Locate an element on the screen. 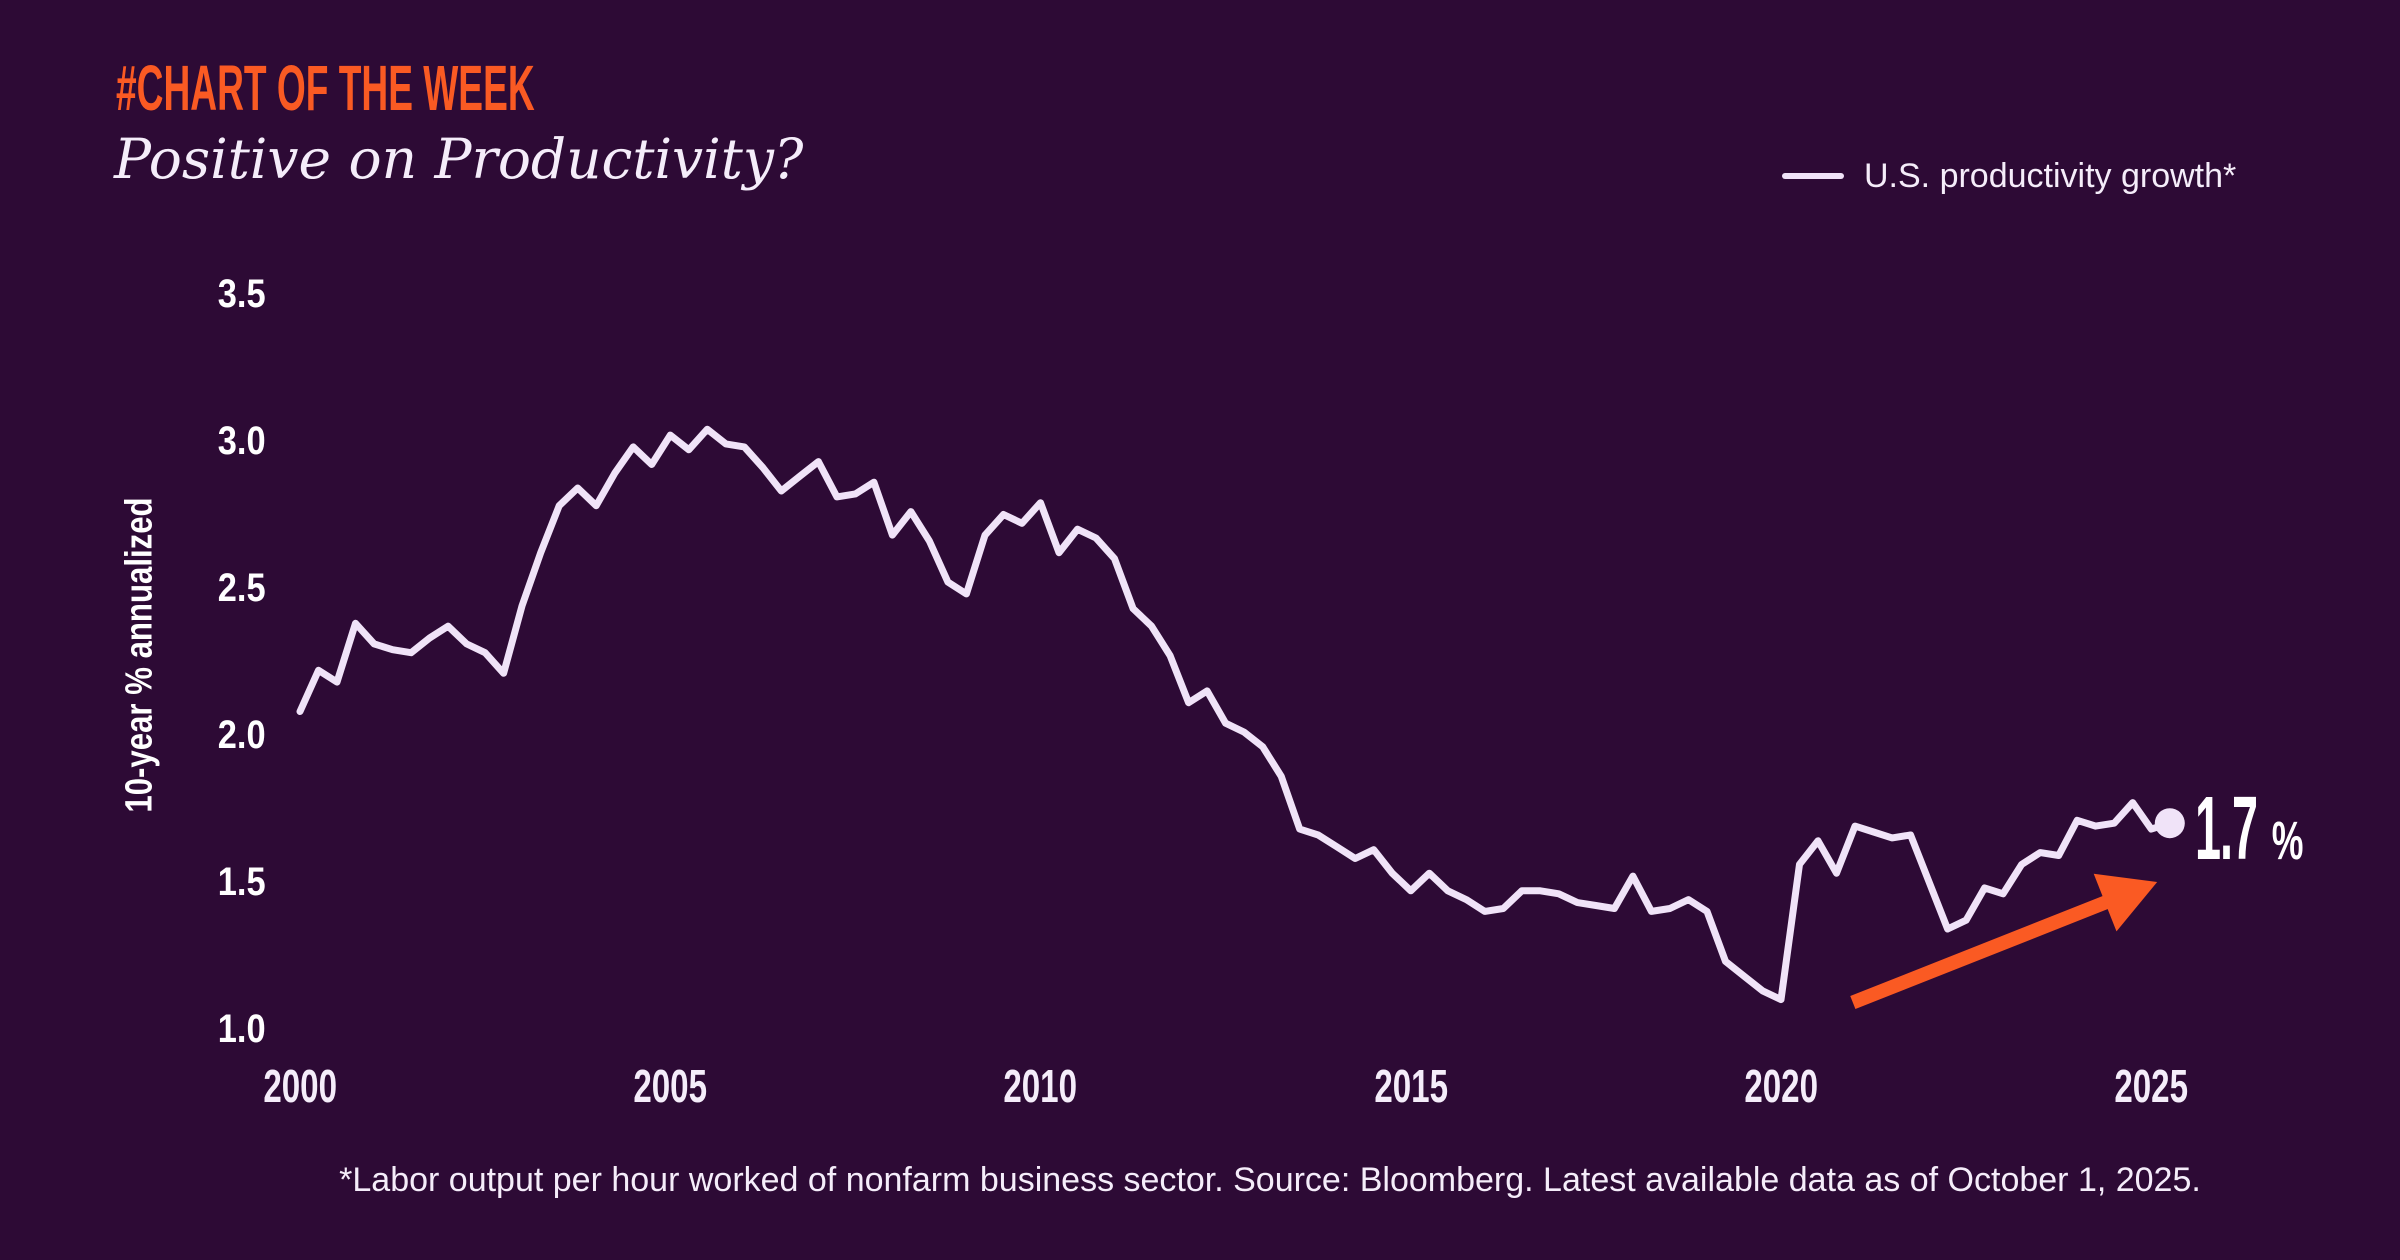 This screenshot has height=1260, width=2400. legend-line-swatch is located at coordinates (1813, 176).